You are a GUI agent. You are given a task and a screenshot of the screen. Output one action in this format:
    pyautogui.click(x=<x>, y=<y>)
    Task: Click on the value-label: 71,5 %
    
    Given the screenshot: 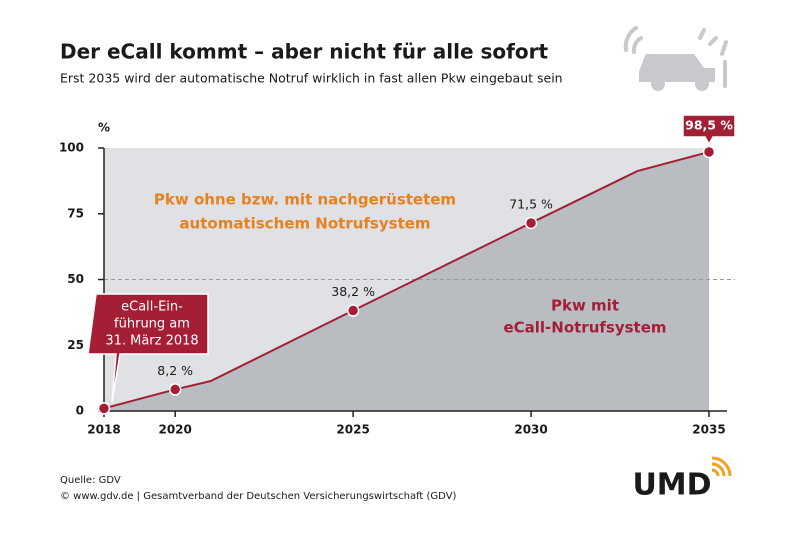 What is the action you would take?
    pyautogui.click(x=531, y=203)
    